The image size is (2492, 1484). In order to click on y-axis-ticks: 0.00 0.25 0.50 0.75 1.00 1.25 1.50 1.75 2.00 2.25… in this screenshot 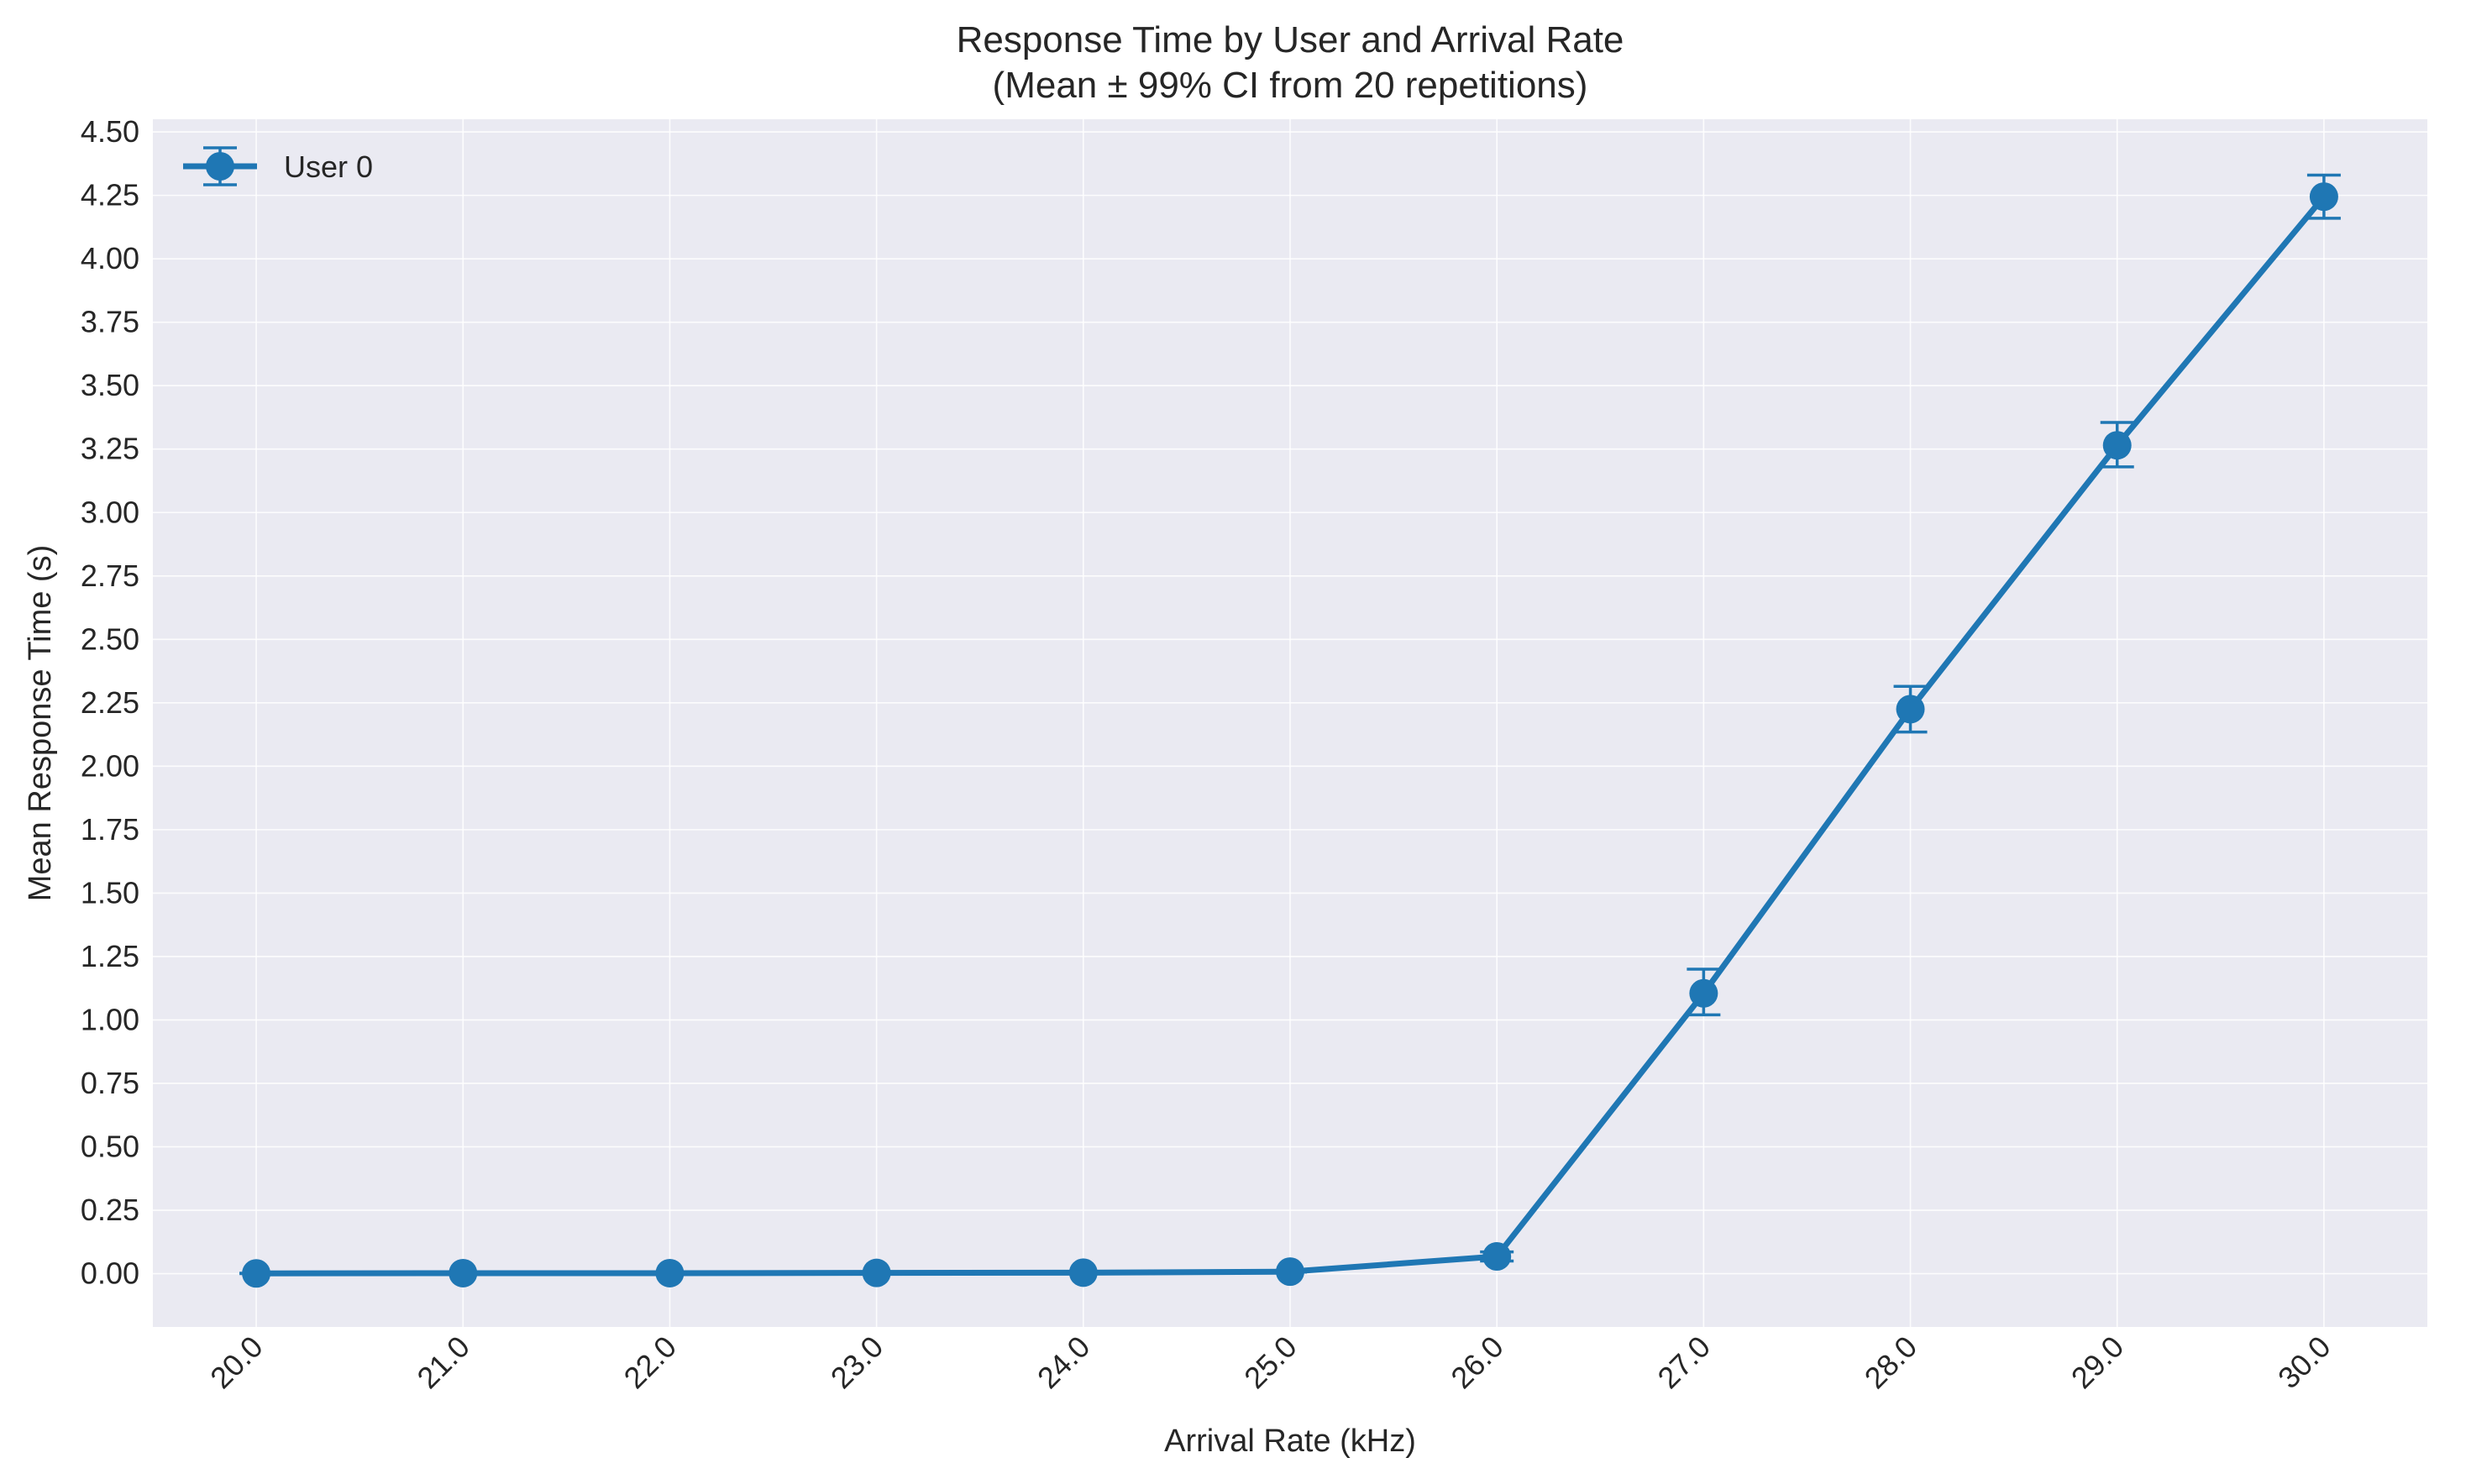, I will do `click(110, 702)`.